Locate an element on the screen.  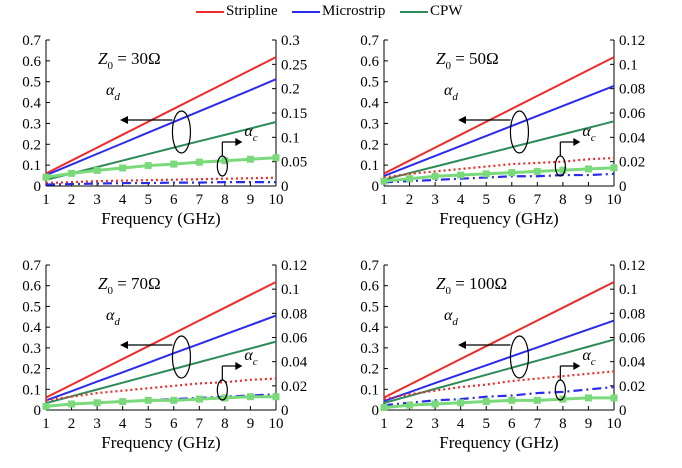
right-tick-label: 0.04 is located at coordinates (632, 138).